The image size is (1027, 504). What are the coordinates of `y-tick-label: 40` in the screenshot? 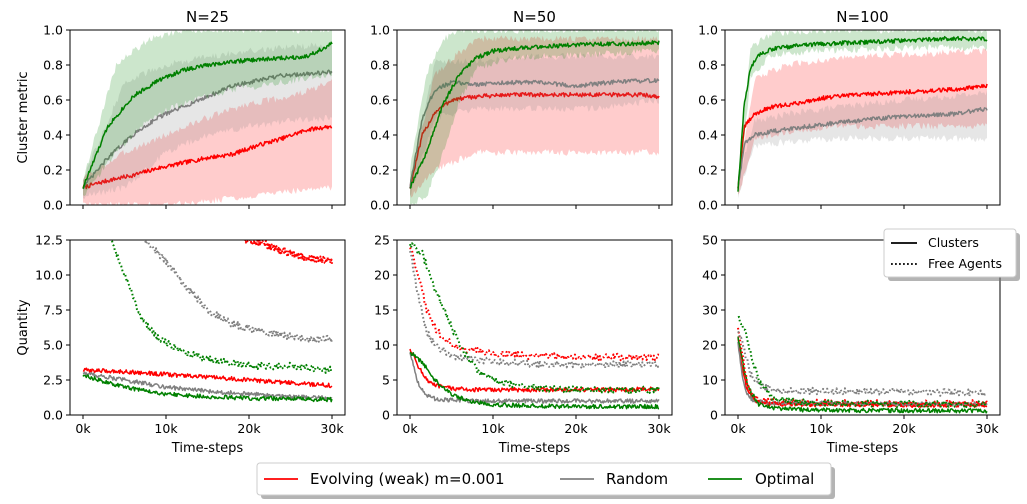 It's located at (710, 275).